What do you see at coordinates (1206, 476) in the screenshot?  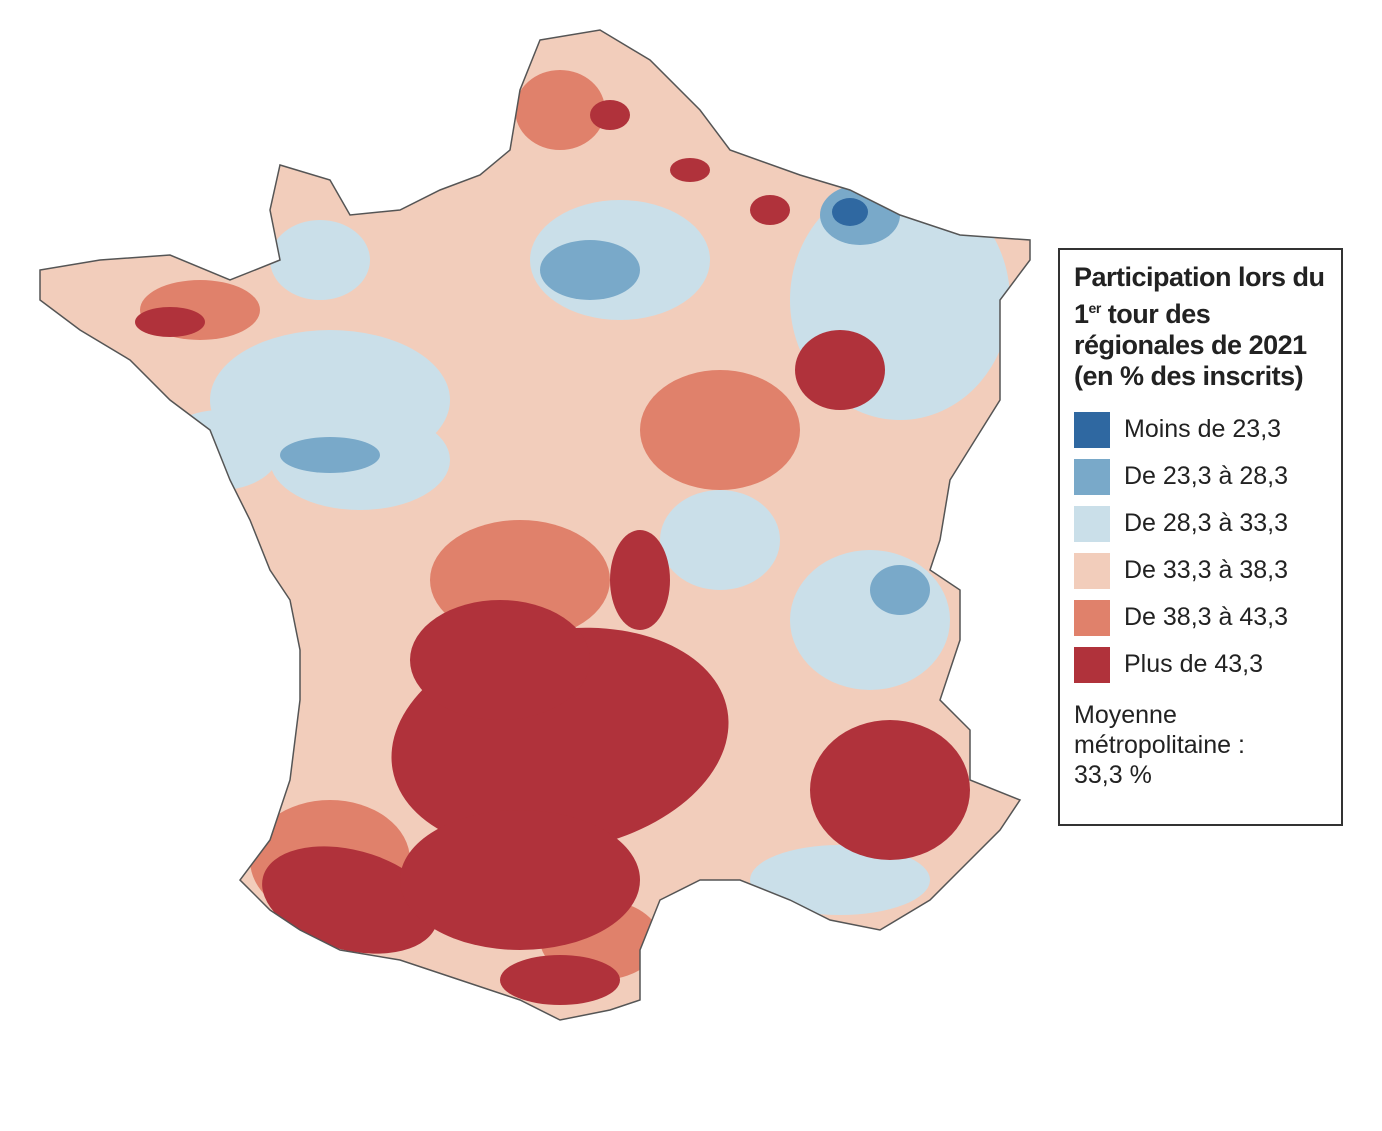 I see `legend-label: De 23,3 à 28,3` at bounding box center [1206, 476].